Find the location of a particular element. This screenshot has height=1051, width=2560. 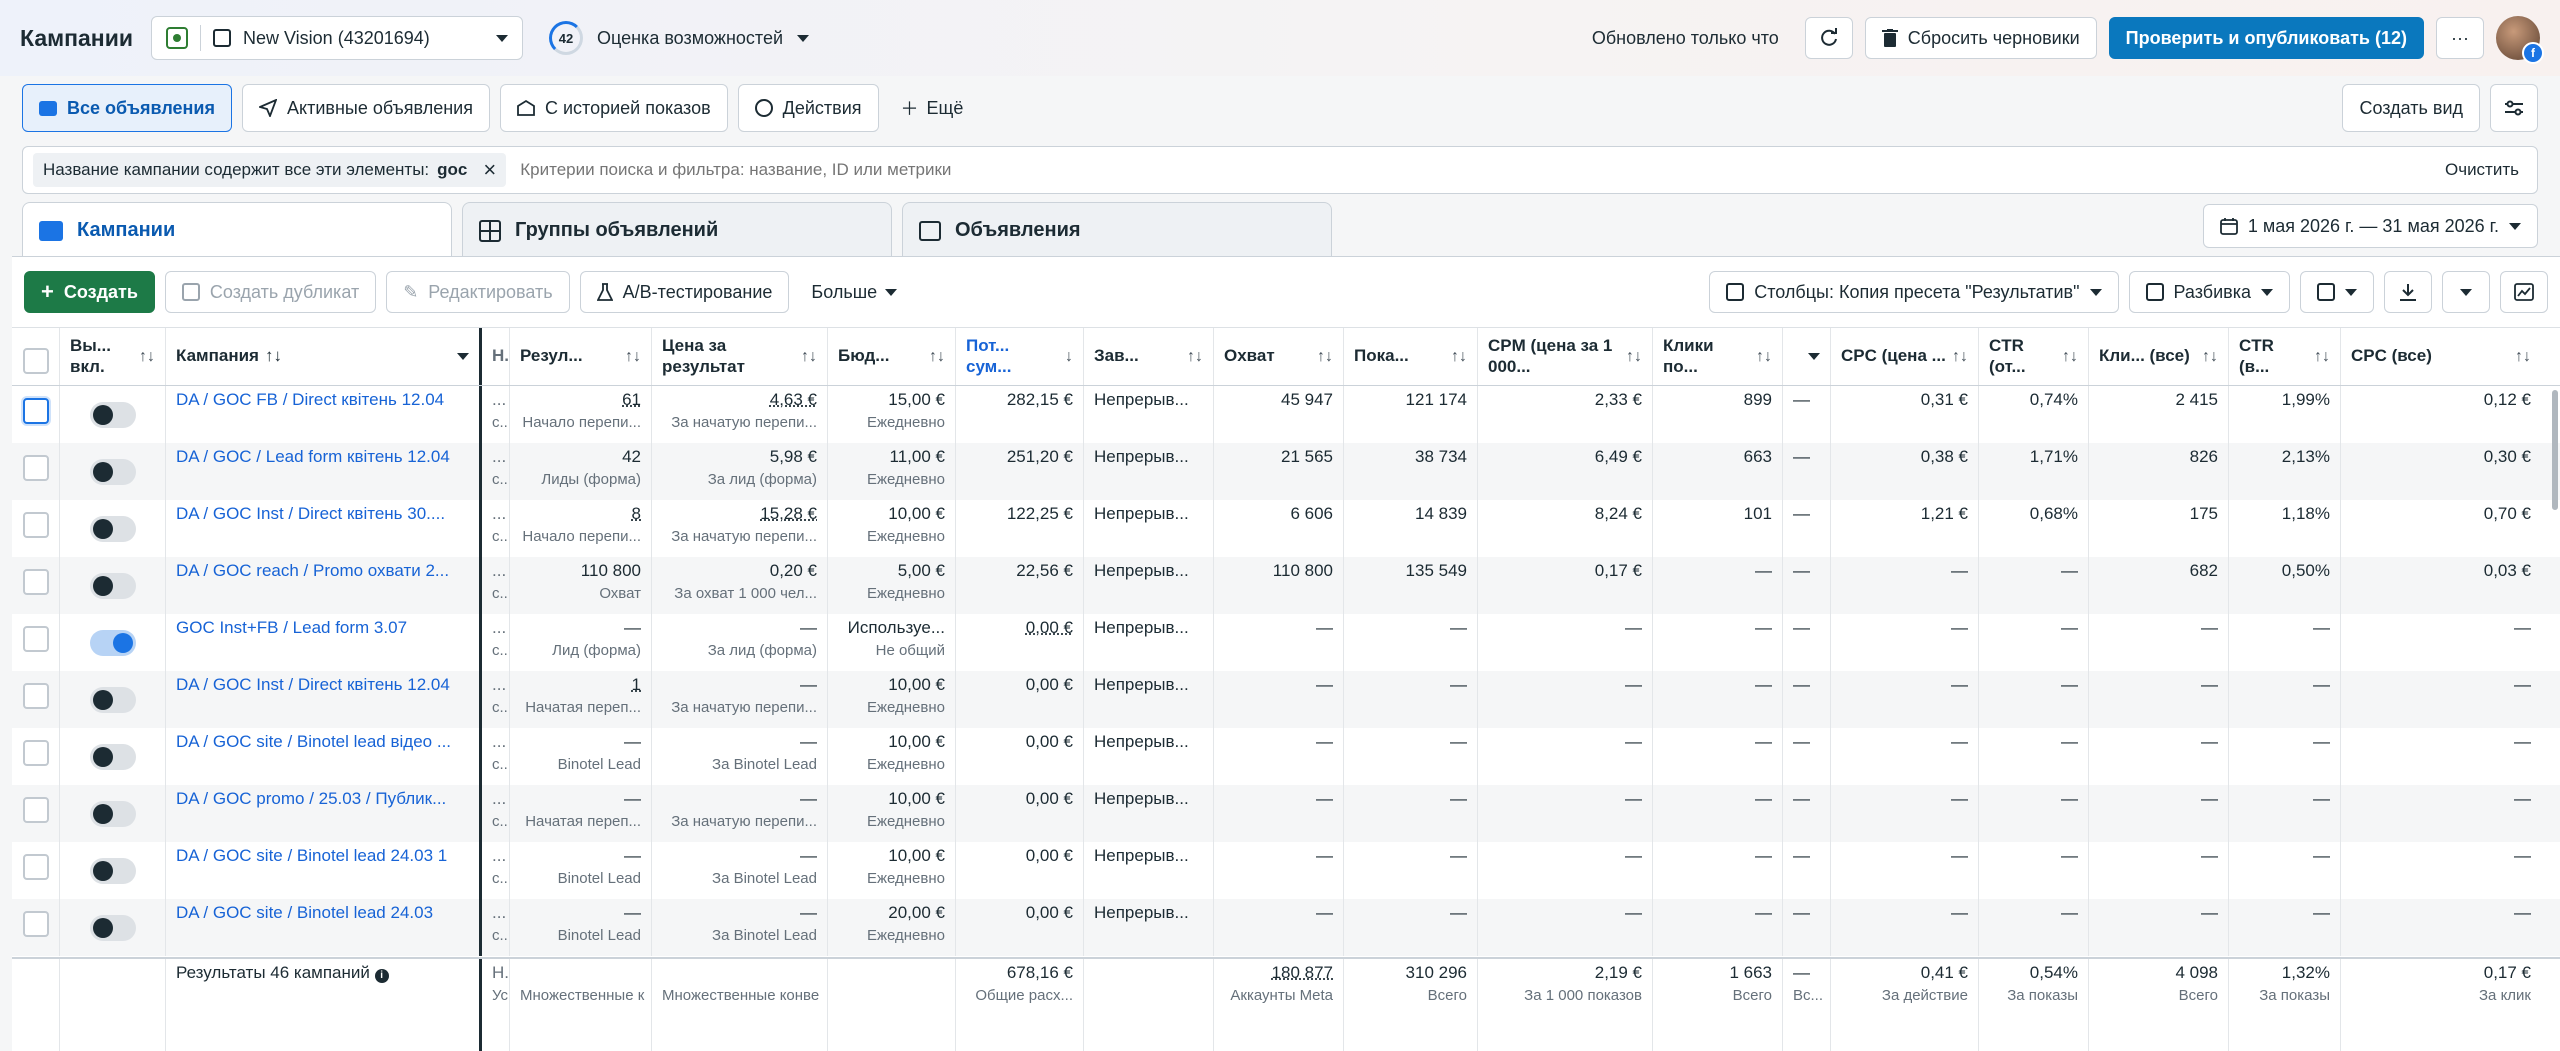

campaign-name-link: DA / GOC FB / Direct квітень 12.04 is located at coordinates (310, 399).